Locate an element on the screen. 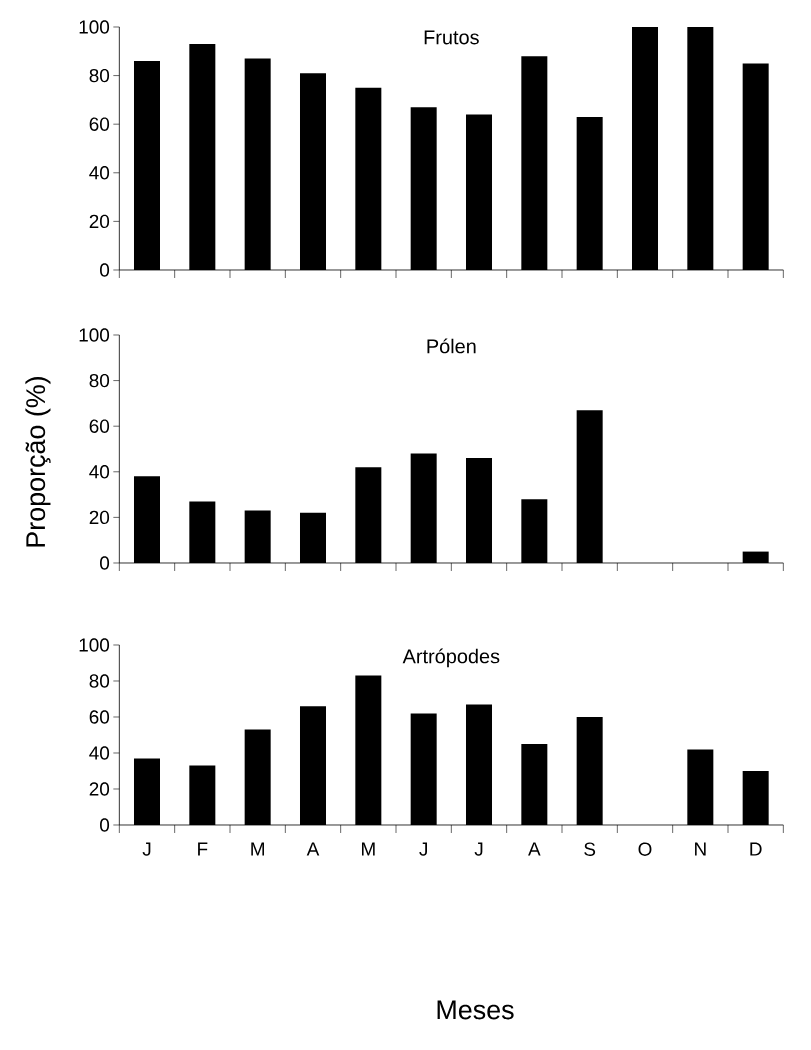  x-tick-label: F is located at coordinates (203, 849).